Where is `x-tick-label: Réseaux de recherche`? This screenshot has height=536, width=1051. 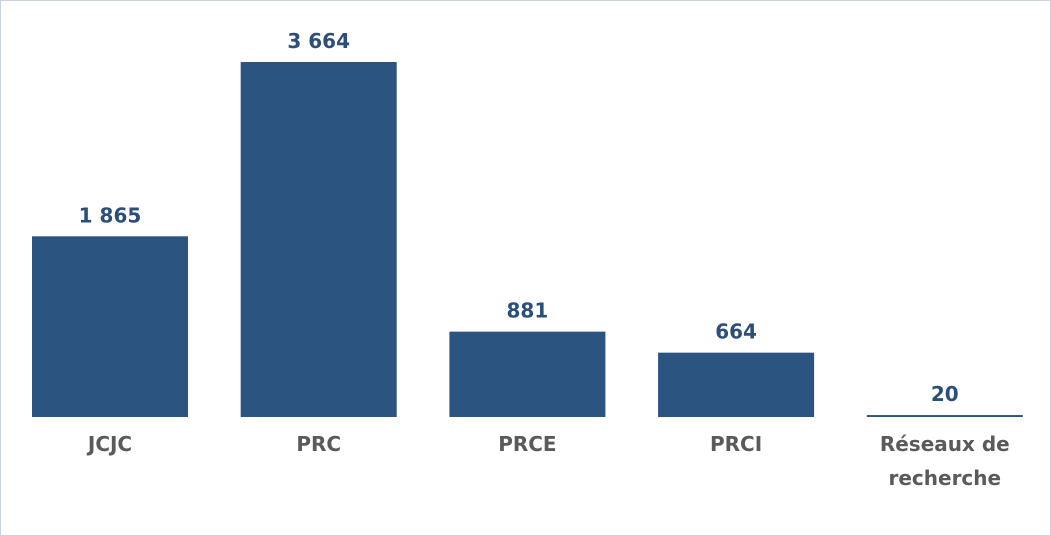 x-tick-label: Réseaux de recherche is located at coordinates (944, 461).